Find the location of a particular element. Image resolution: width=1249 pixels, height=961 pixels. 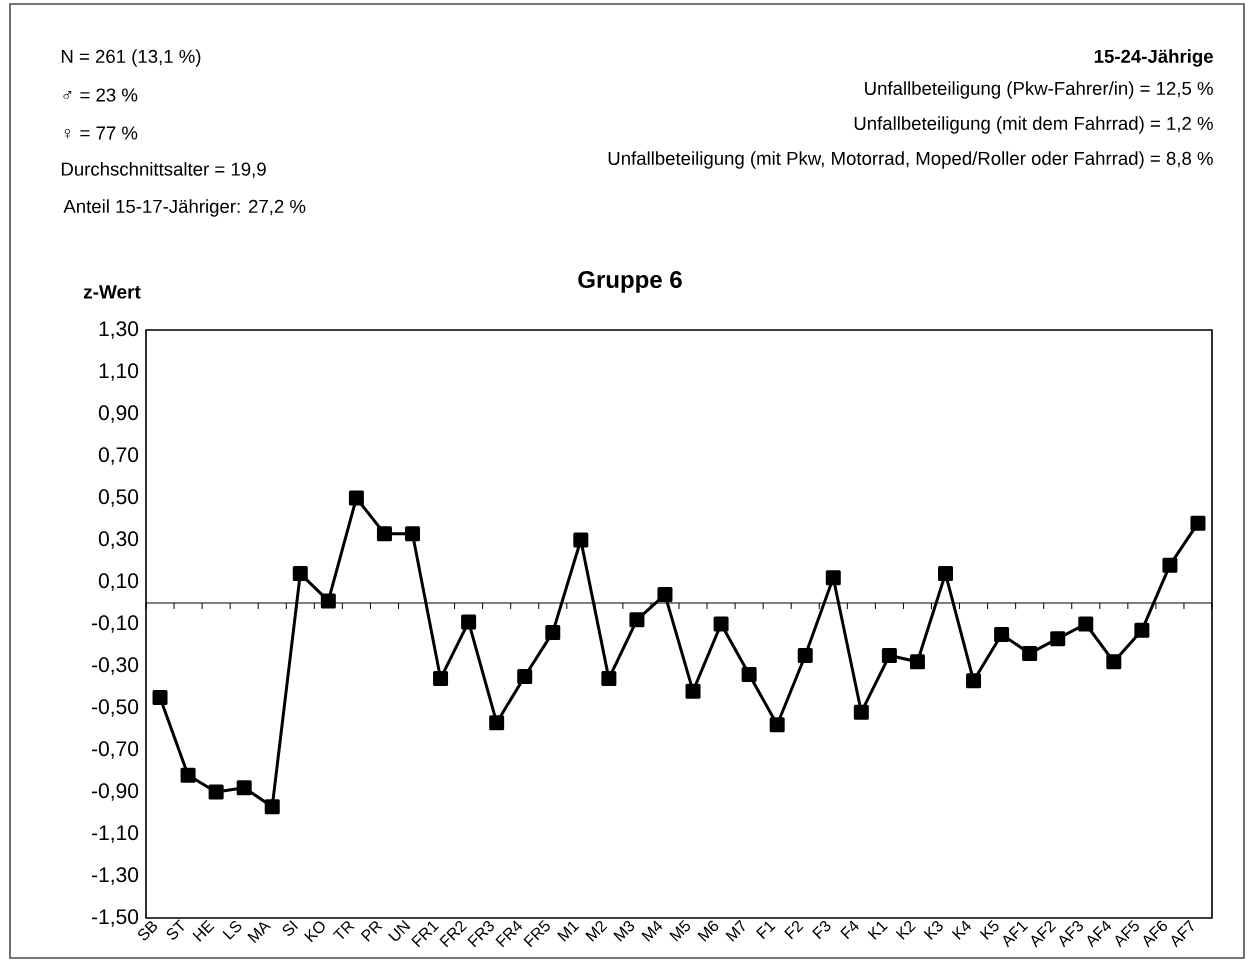

y-tick-label: -1,30 is located at coordinates (115, 876).